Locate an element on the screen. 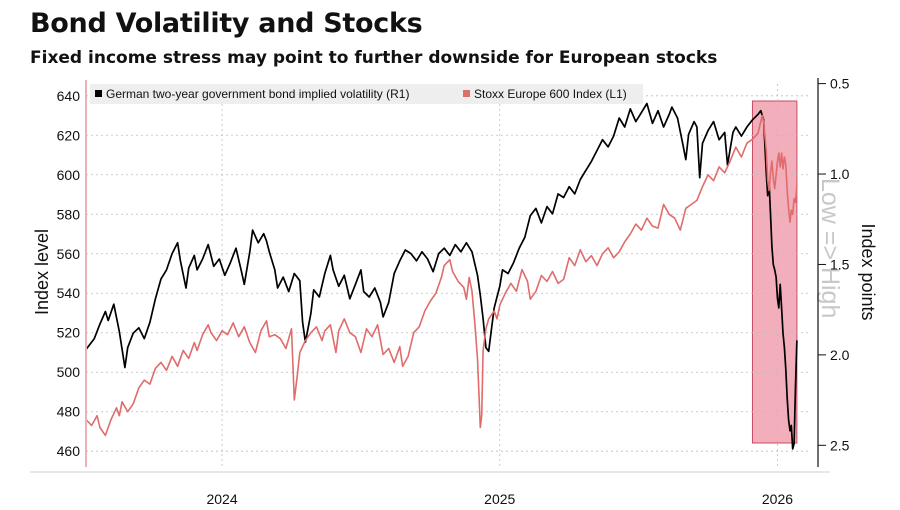 The width and height of the screenshot is (900, 510). x-tick-label: 2024 is located at coordinates (221, 499).